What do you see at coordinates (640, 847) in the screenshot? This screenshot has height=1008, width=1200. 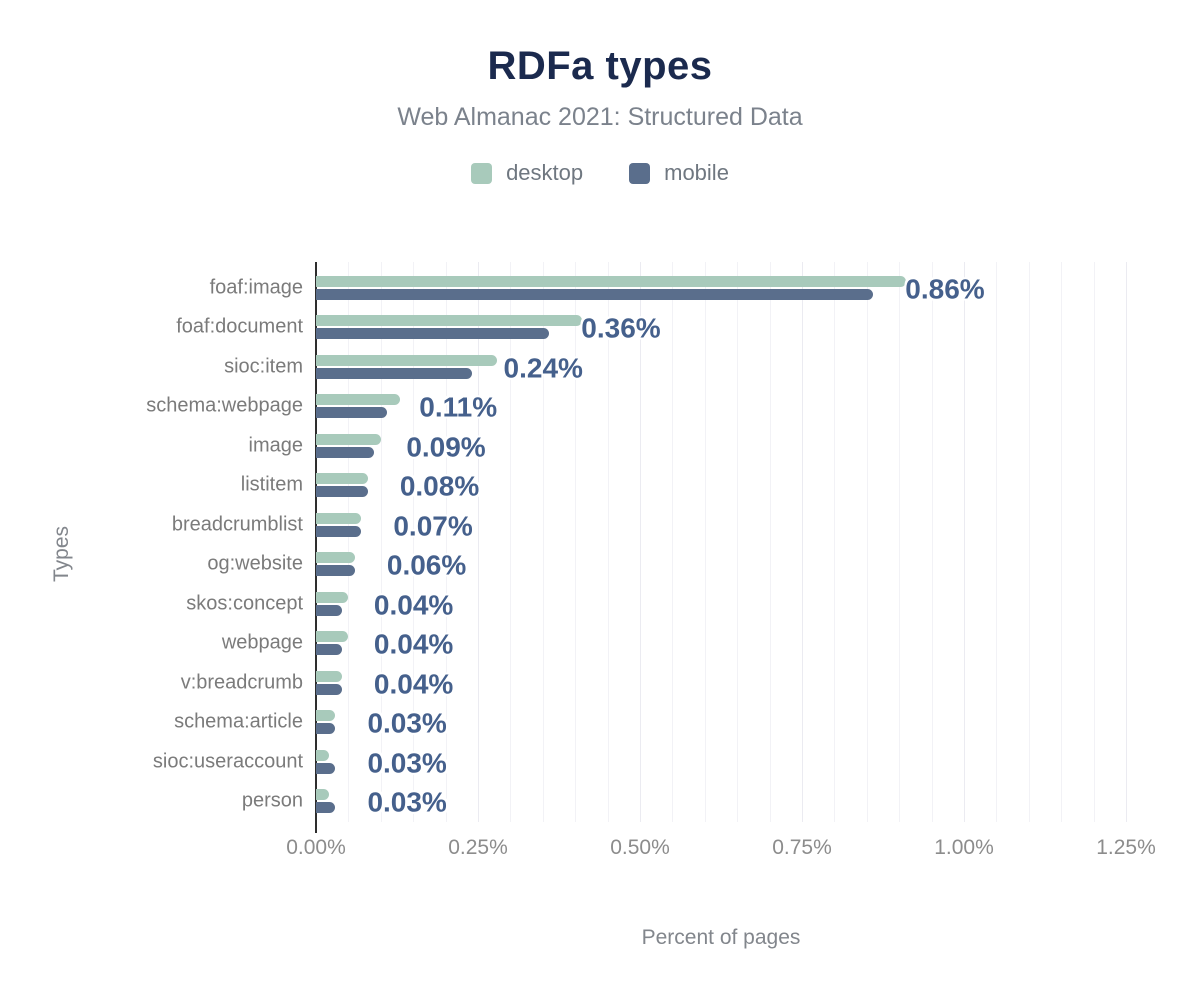 I see `x-tick-label: 0.50%` at bounding box center [640, 847].